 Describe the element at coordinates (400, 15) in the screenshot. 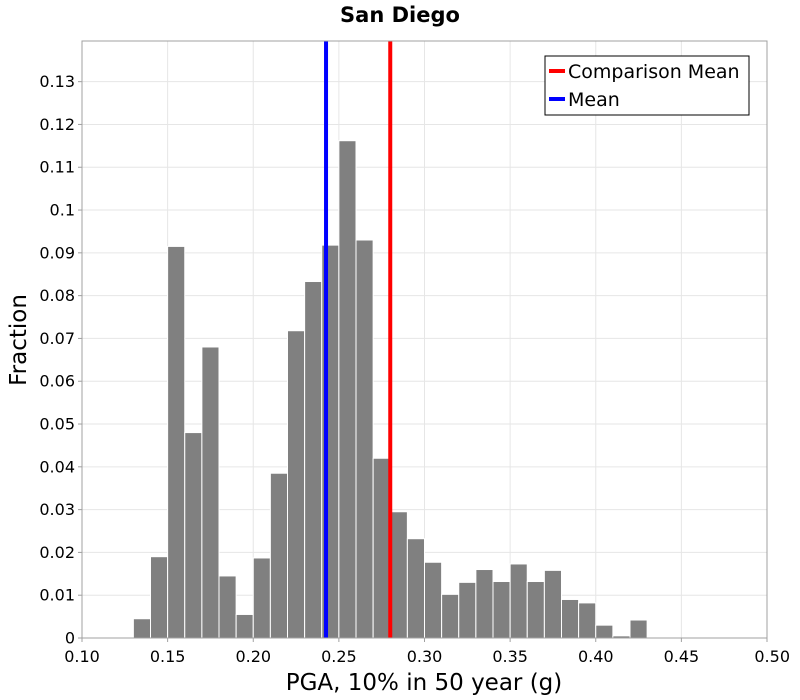

I see `chart-title: San Diego` at that location.